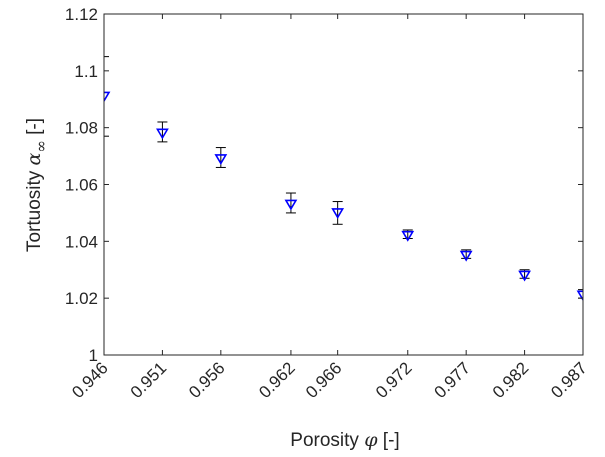  I want to click on x-tick-label: 0.982, so click(511, 380).